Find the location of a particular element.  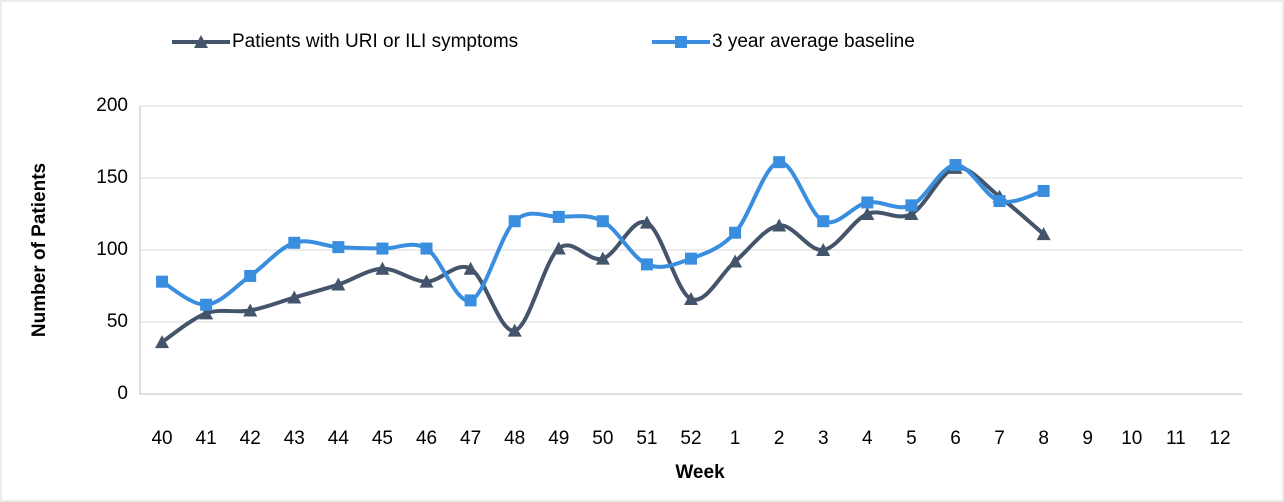

y-axis-title: Number of Patients is located at coordinates (39, 250).